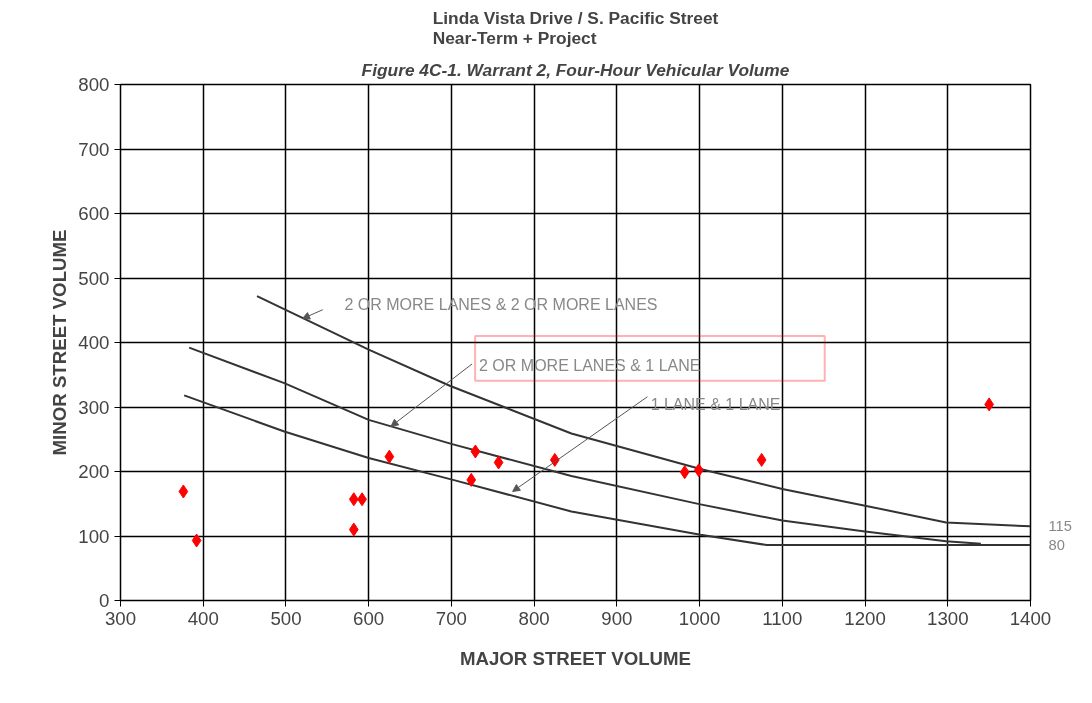 The height and width of the screenshot is (703, 1092). Describe the element at coordinates (948, 618) in the screenshot. I see `x-tick-label: 1300` at that location.